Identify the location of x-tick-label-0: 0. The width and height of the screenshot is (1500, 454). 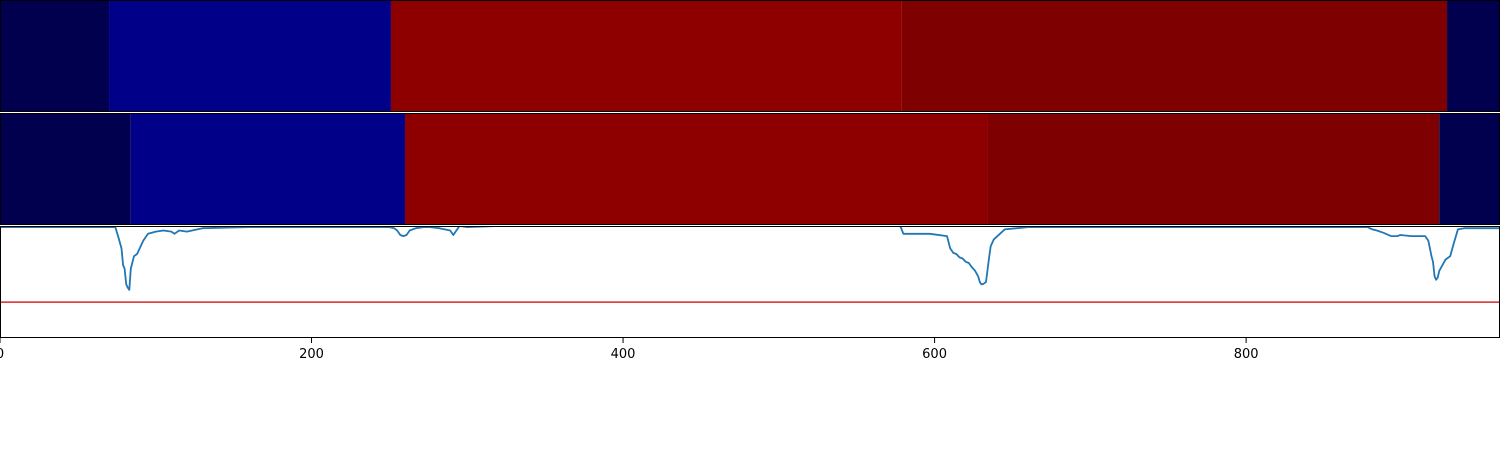
(2, 354).